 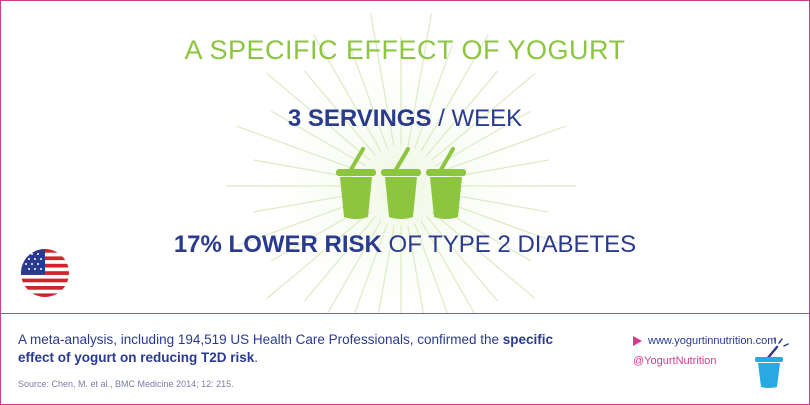 I want to click on servings-number: 3, so click(x=294, y=118).